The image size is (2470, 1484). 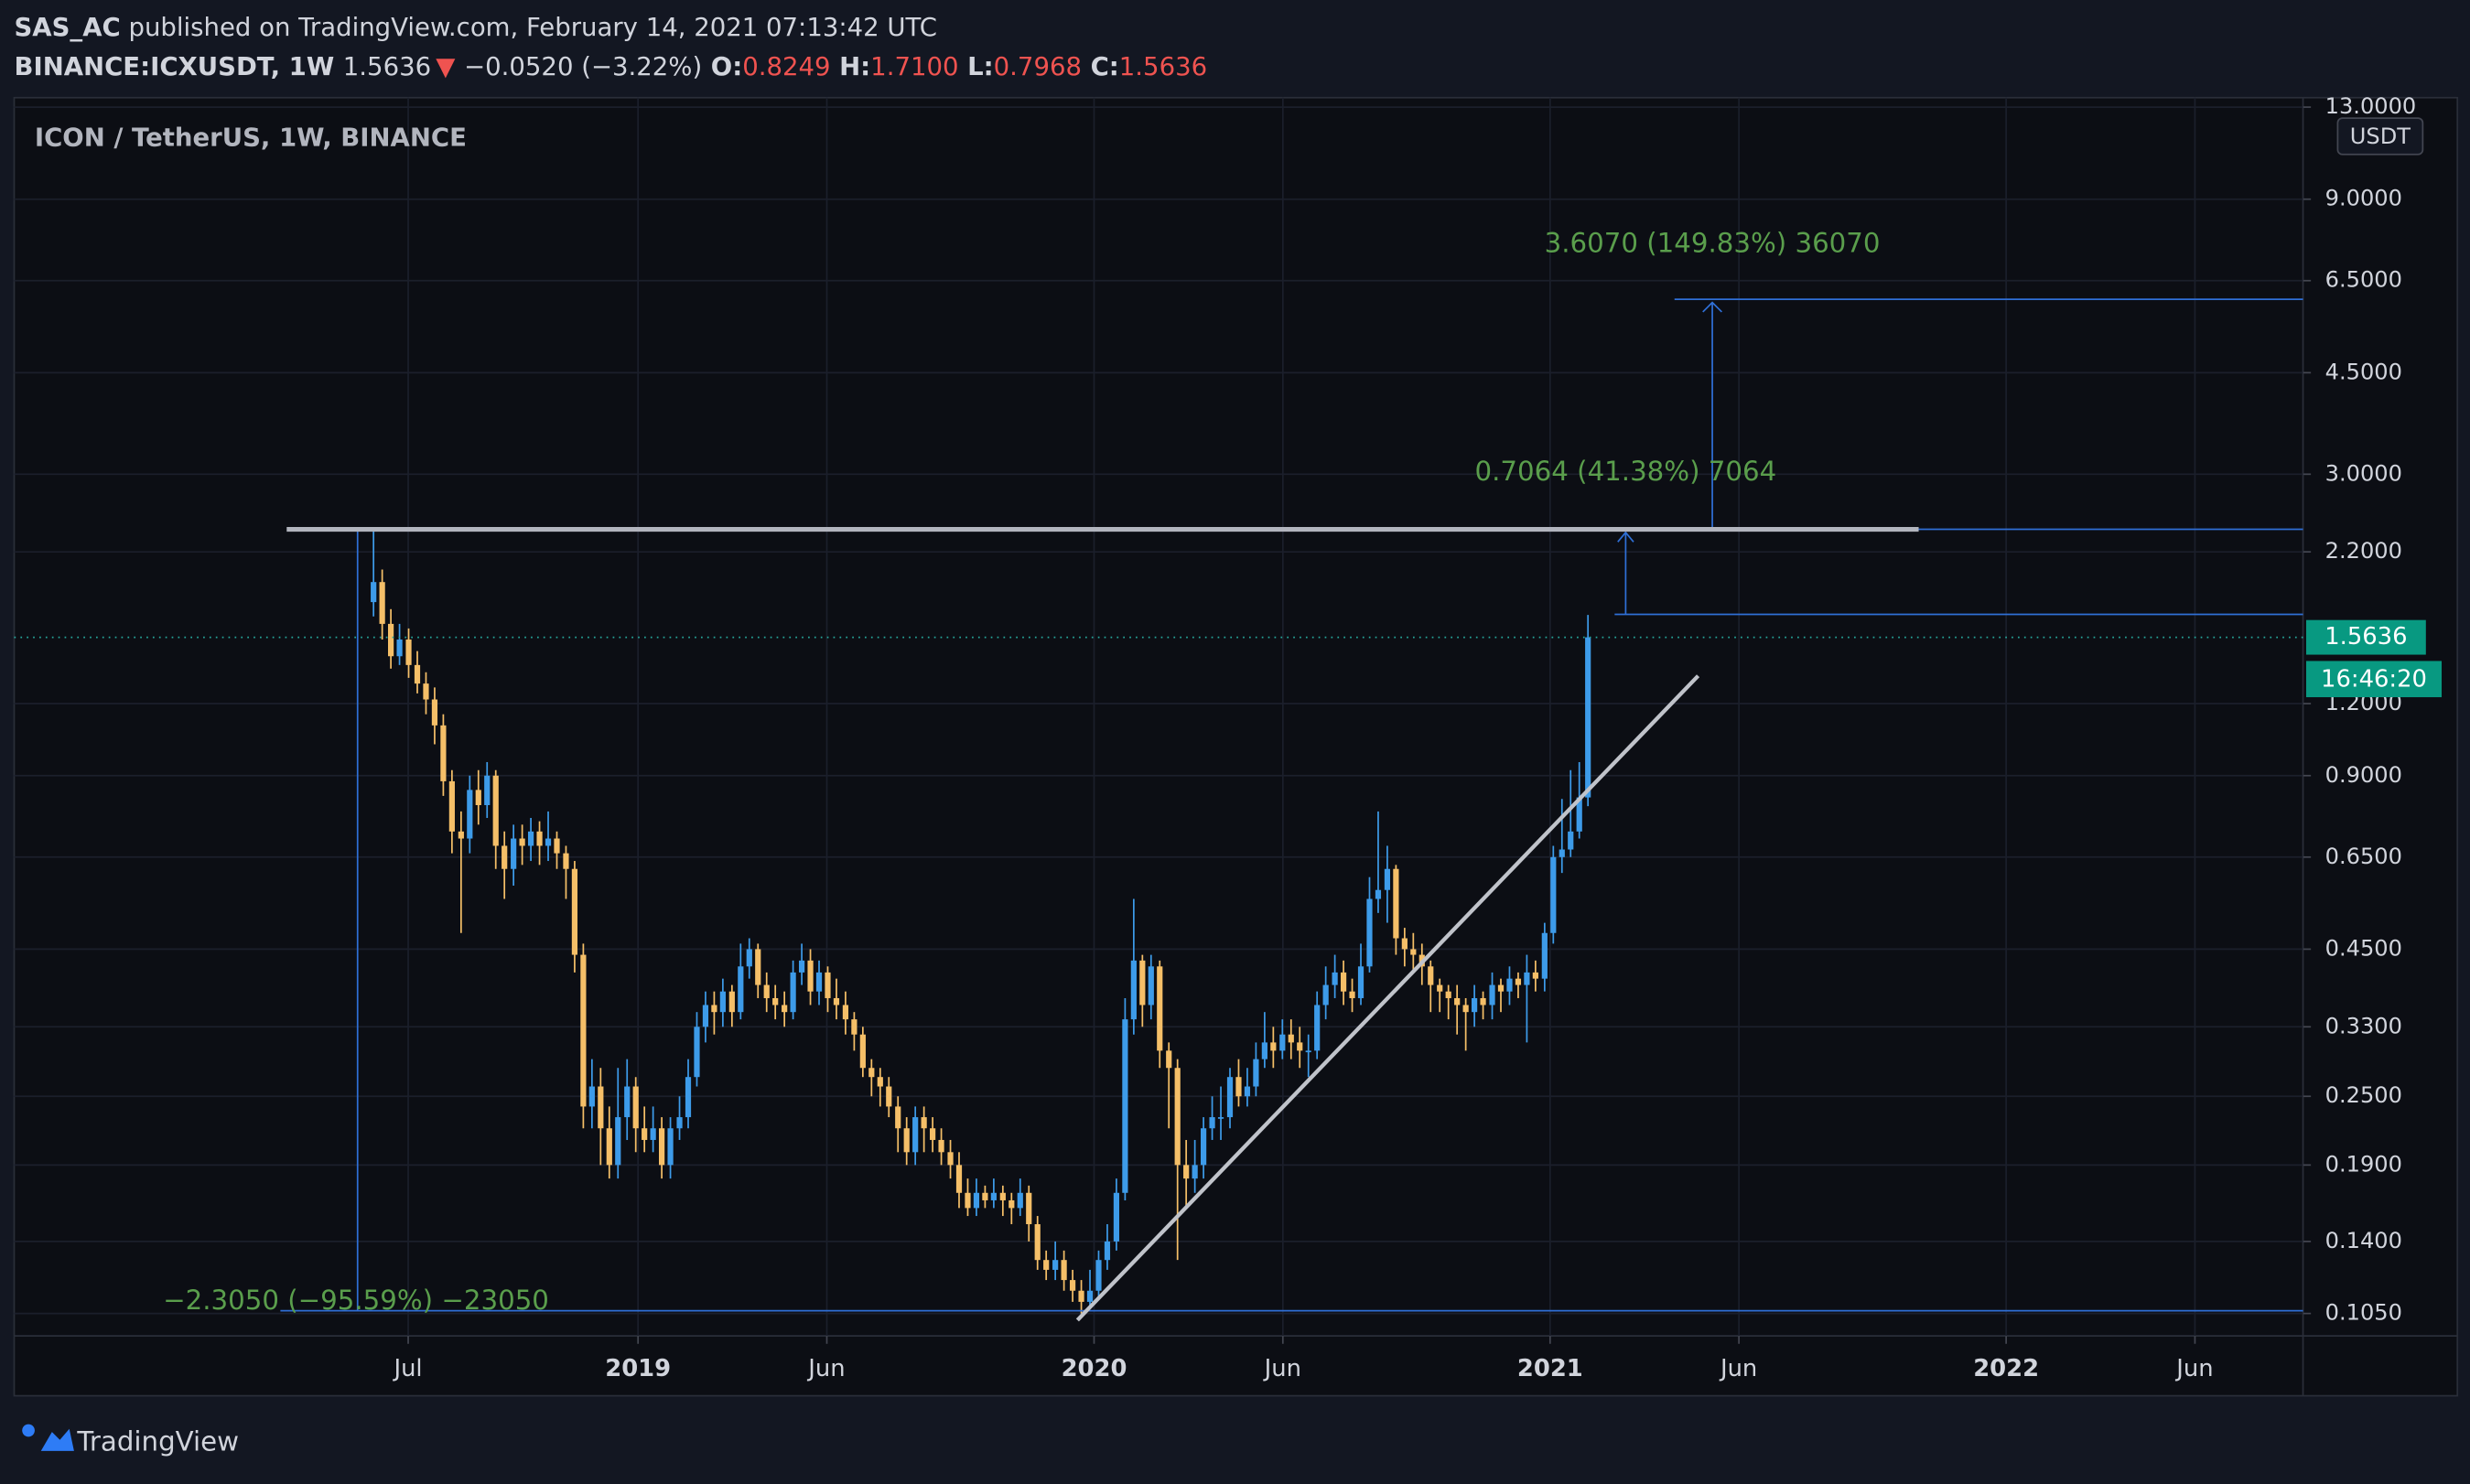 What do you see at coordinates (2363, 856) in the screenshot?
I see `y-tick-label: 0.6500` at bounding box center [2363, 856].